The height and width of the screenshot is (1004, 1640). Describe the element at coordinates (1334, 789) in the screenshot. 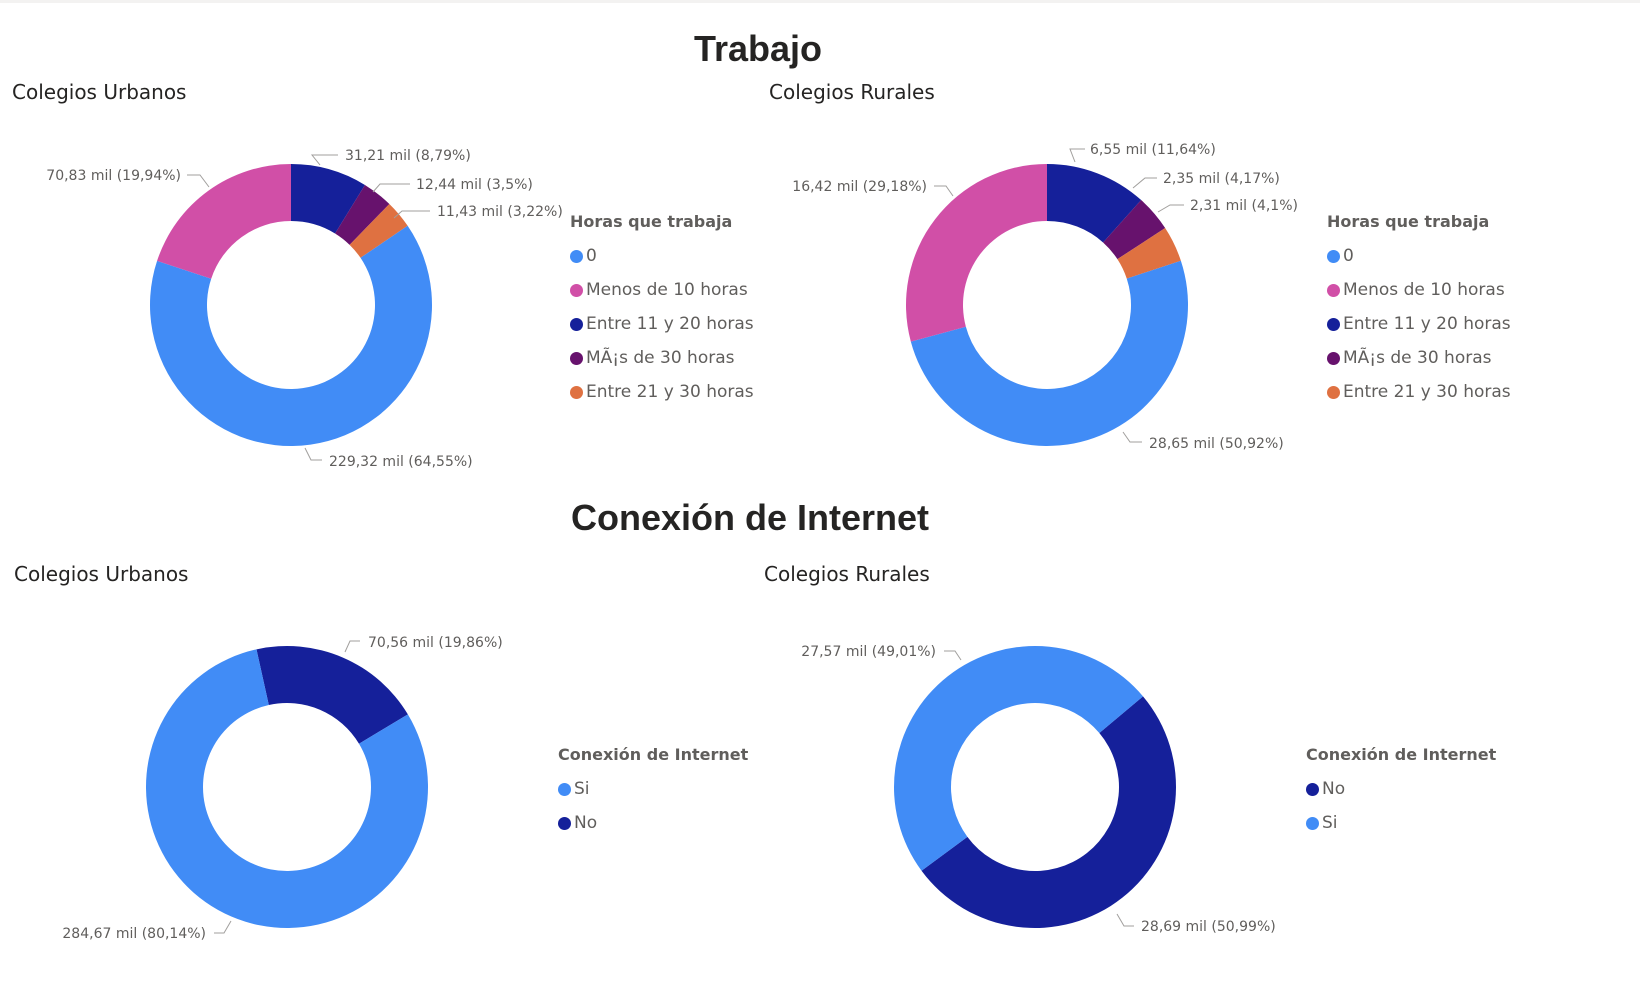

I see `legend-label: No` at that location.